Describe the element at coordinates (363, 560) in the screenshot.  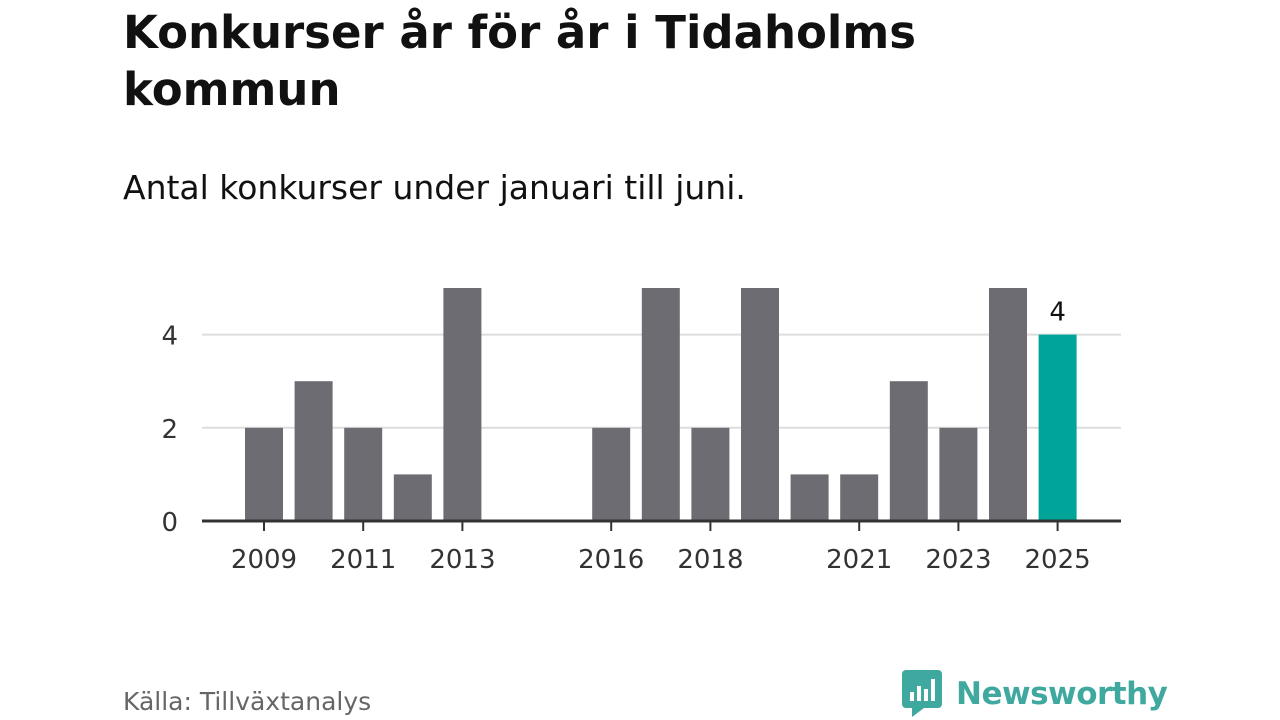
I see `x-tick-label: 2011` at that location.